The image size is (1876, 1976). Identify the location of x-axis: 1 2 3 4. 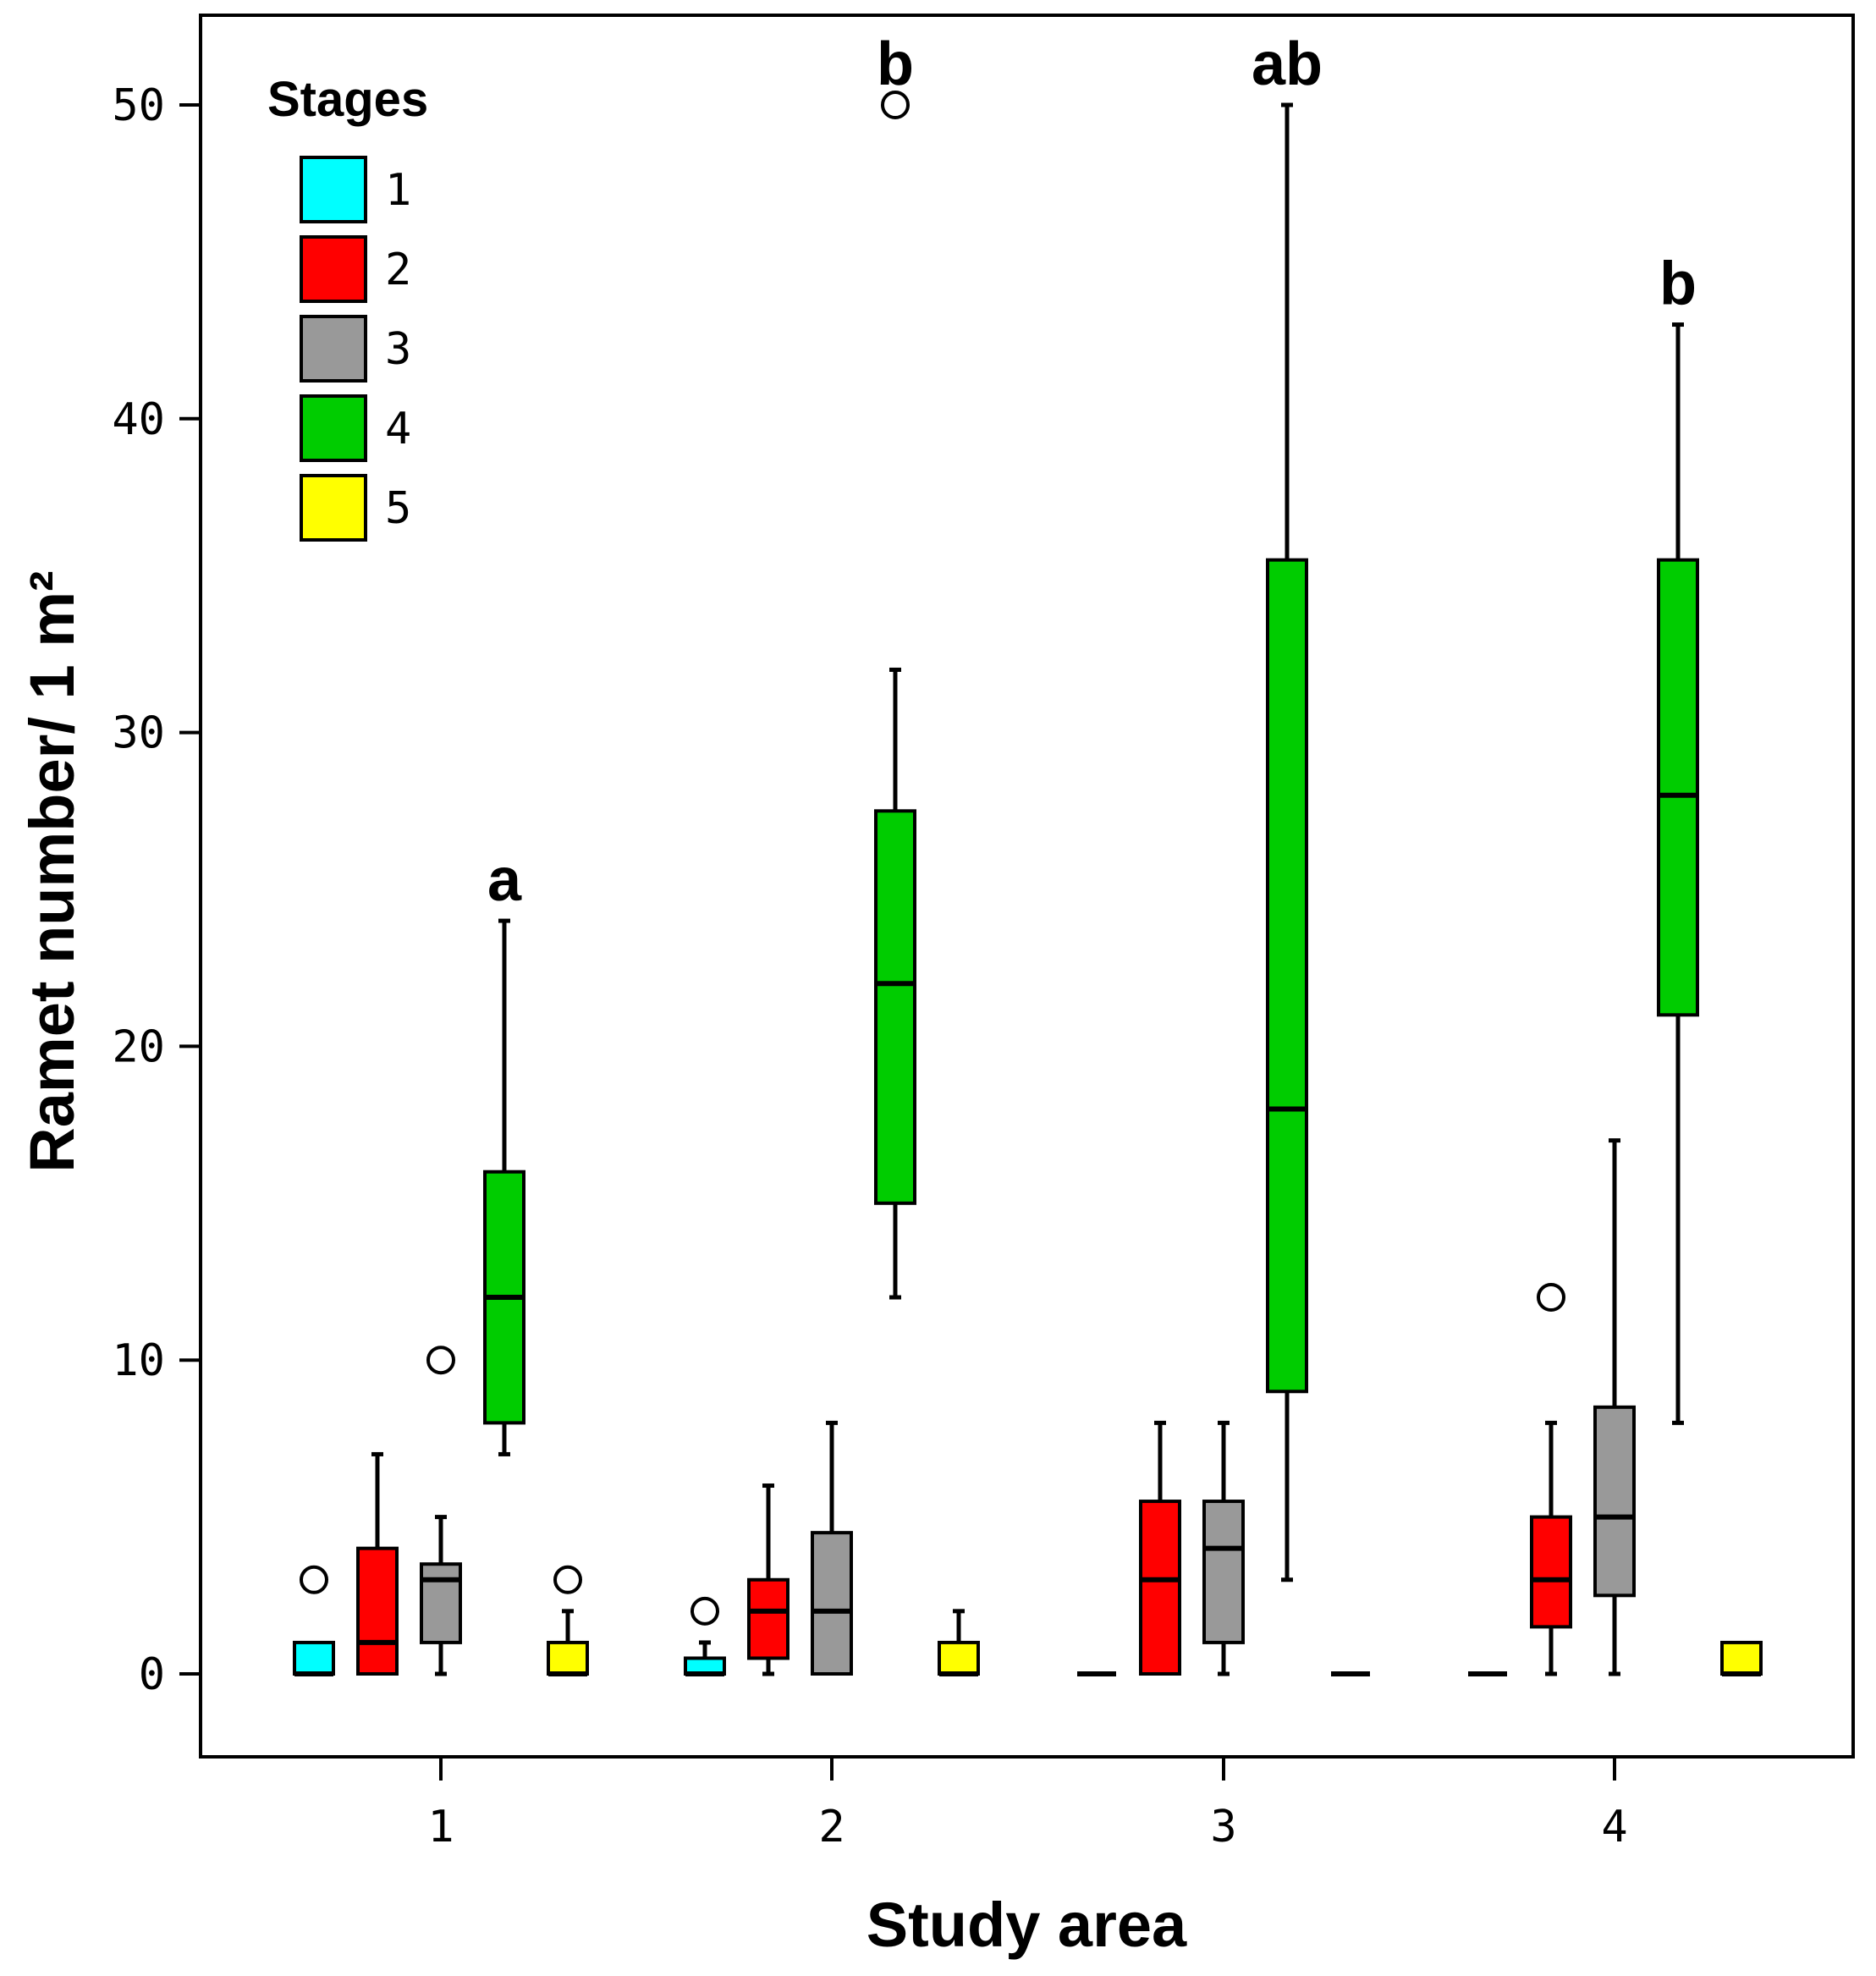
(1027, 1804).